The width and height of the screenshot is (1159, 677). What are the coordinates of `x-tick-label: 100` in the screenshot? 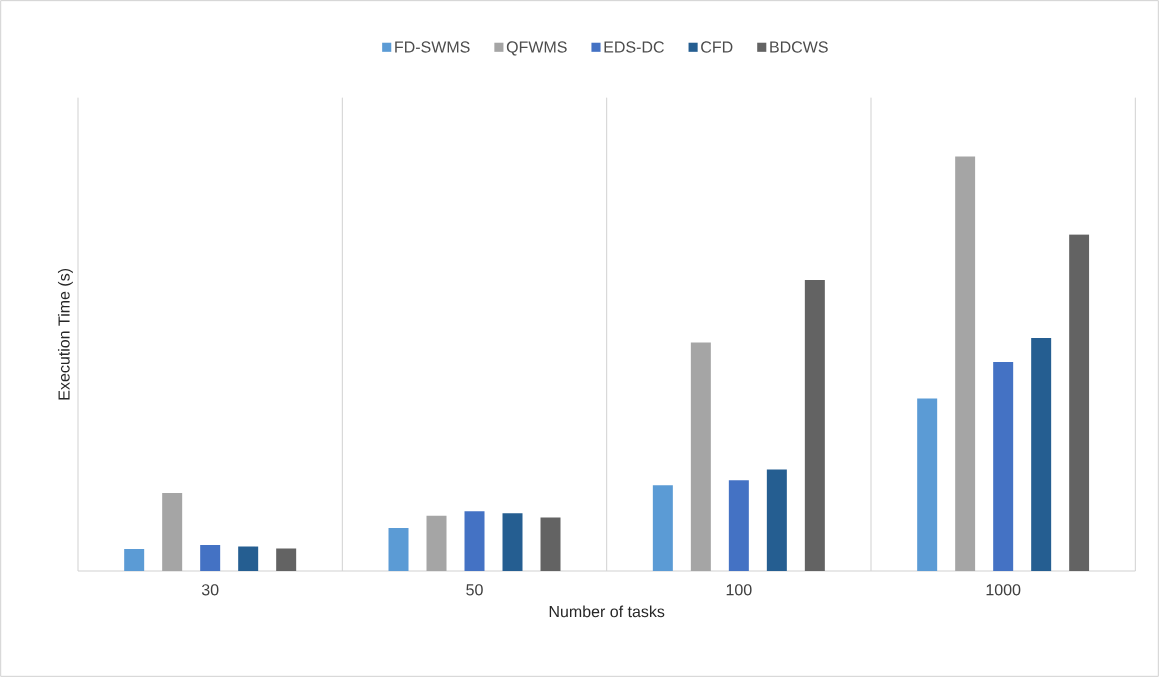 It's located at (739, 590).